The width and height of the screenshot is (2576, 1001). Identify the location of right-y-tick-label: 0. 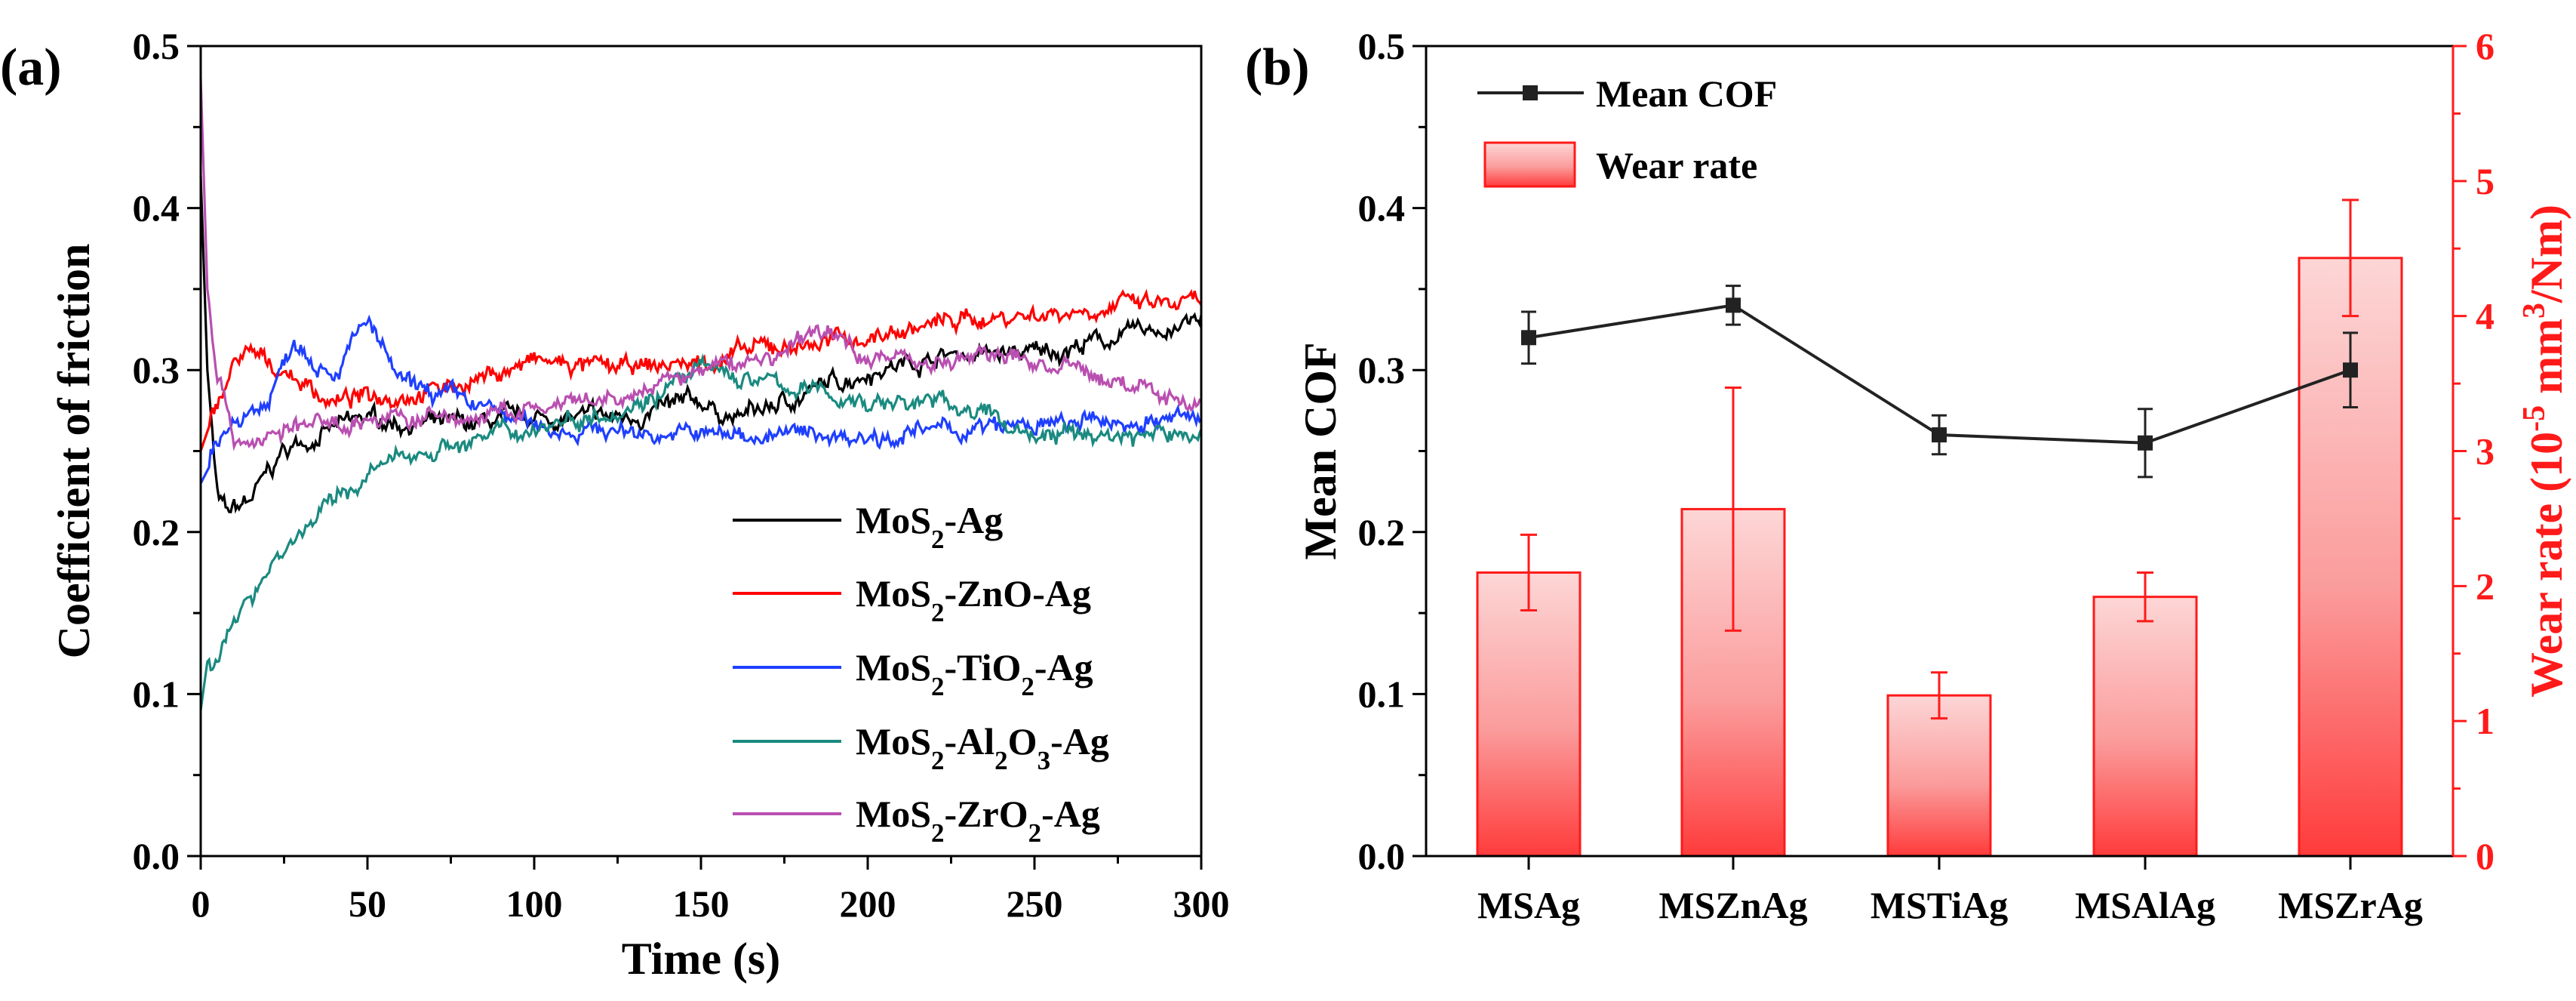
(2485, 856).